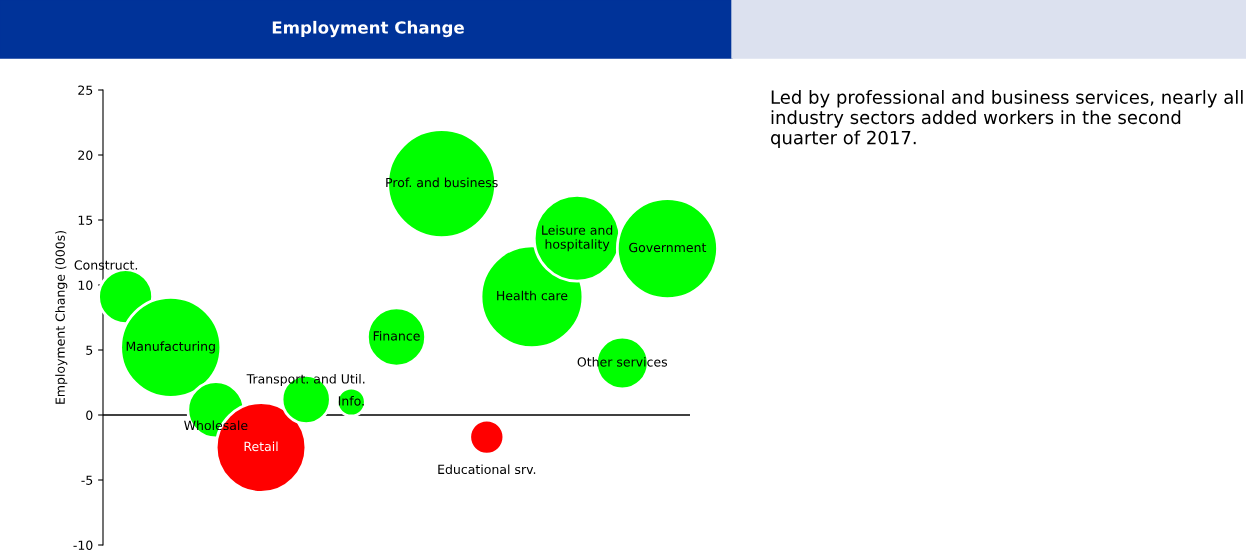 The width and height of the screenshot is (1246, 554). I want to click on data-label: Health care, so click(532, 295).